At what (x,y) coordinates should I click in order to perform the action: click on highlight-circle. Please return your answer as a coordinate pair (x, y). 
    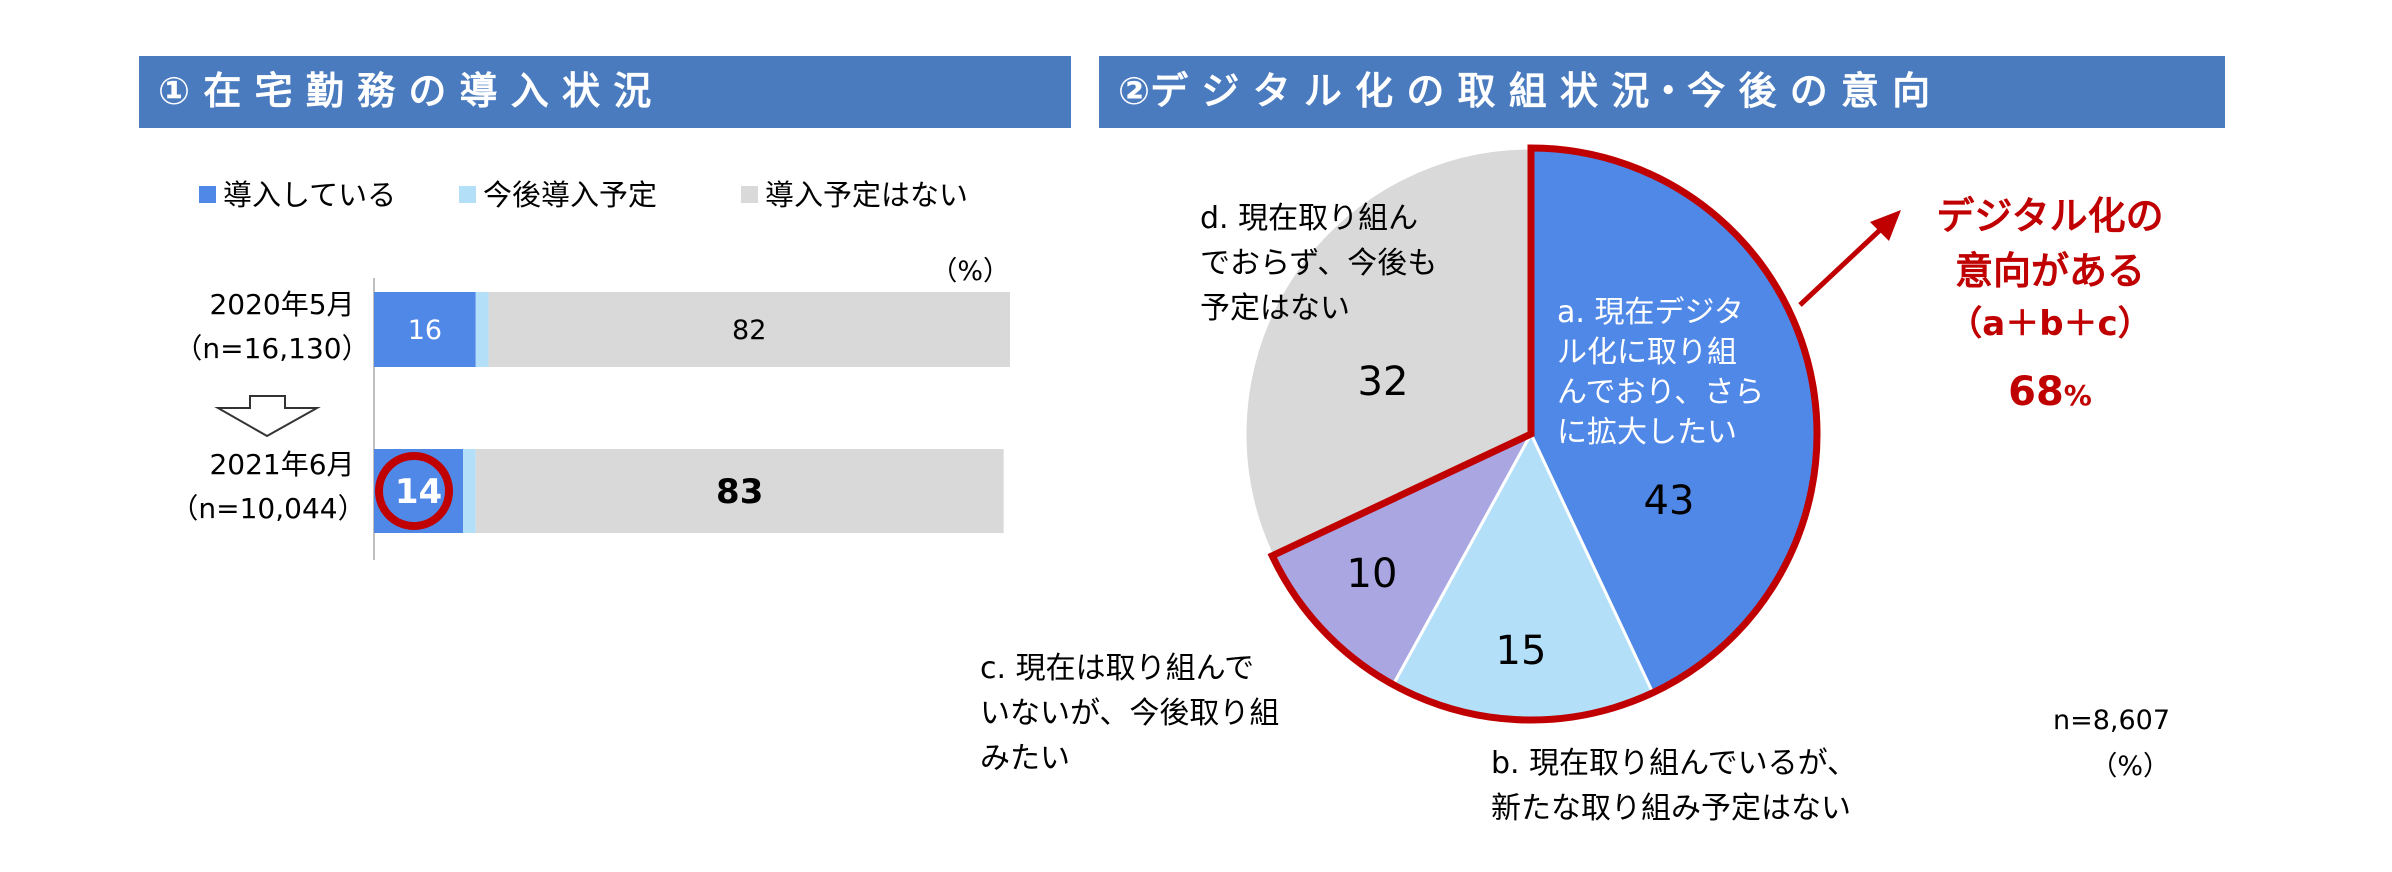
    Looking at the image, I should click on (414, 491).